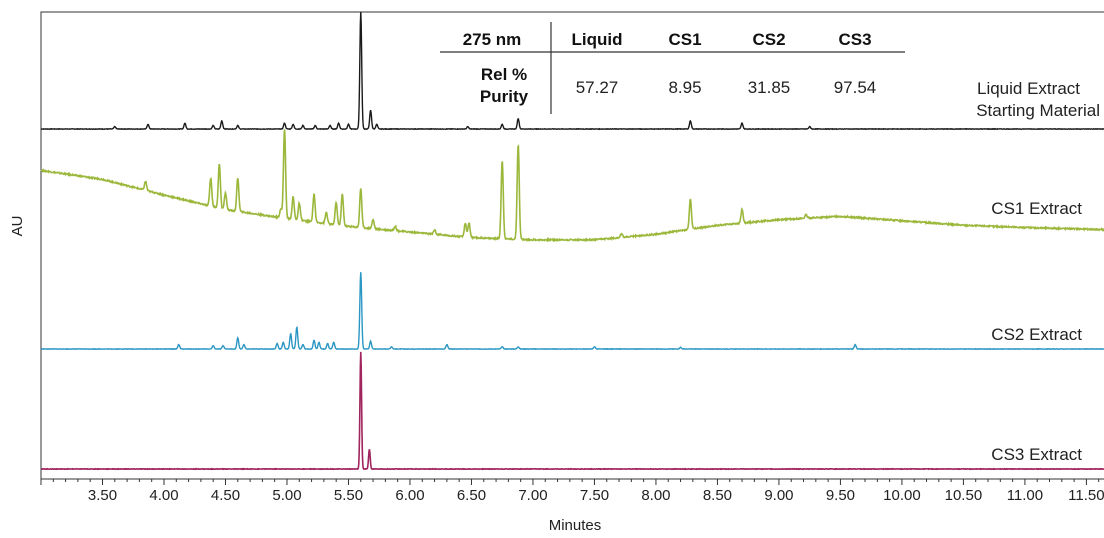 This screenshot has width=1104, height=538. Describe the element at coordinates (717, 495) in the screenshot. I see `x-tick-label: 8.50` at that location.